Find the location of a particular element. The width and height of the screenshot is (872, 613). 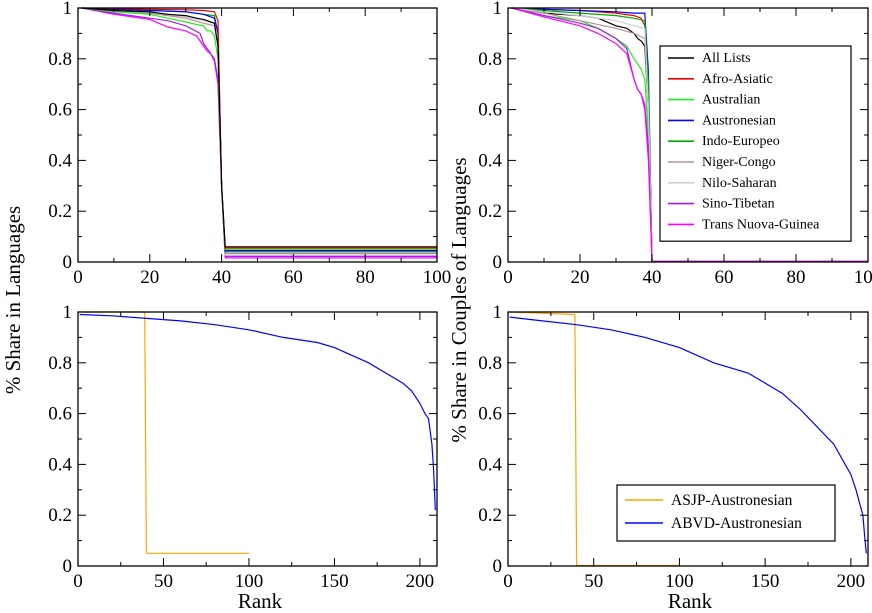

legend-label-asjp-austronesian: ASJP-Austronesian is located at coordinates (732, 500).